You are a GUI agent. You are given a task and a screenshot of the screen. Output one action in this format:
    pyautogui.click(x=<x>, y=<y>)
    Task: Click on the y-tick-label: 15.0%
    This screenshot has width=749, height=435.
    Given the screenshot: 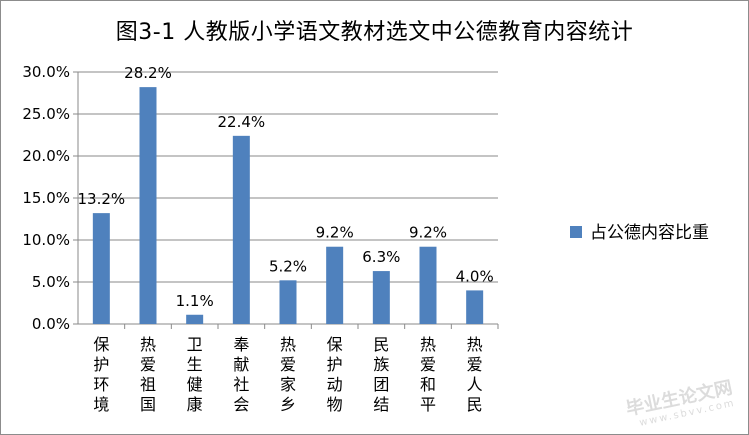 What is the action you would take?
    pyautogui.click(x=46, y=198)
    